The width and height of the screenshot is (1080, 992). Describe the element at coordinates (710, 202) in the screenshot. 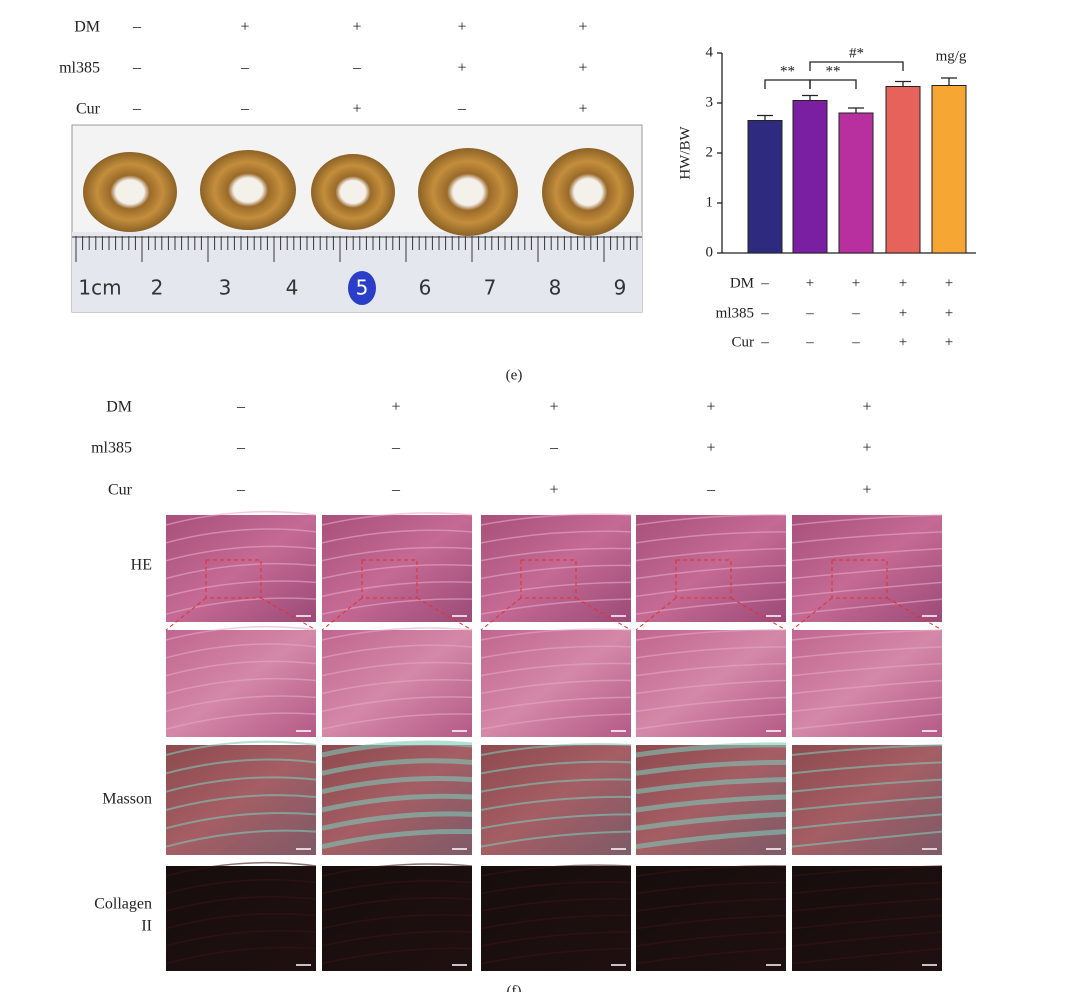

I see `y-tick-label: 1` at that location.